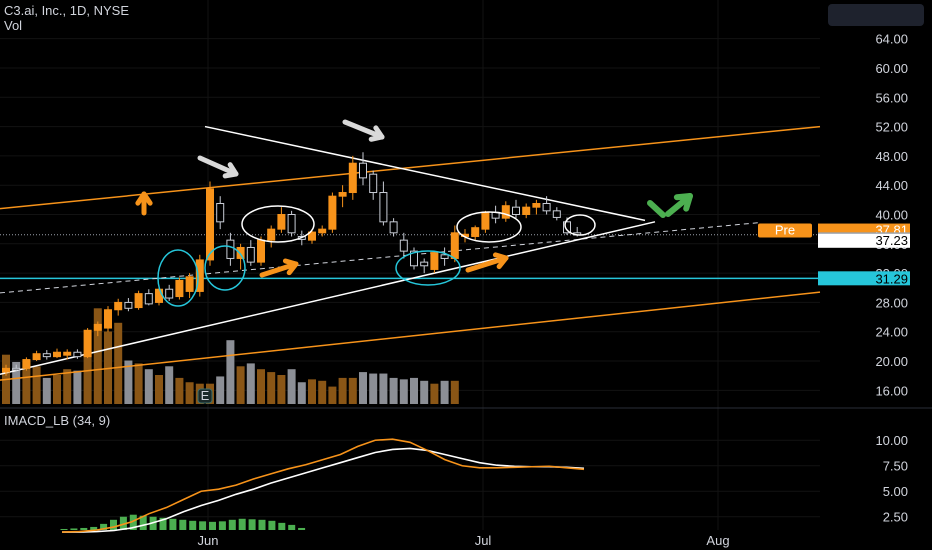 The height and width of the screenshot is (550, 932). I want to click on earnings-icon-label: E, so click(205, 395).